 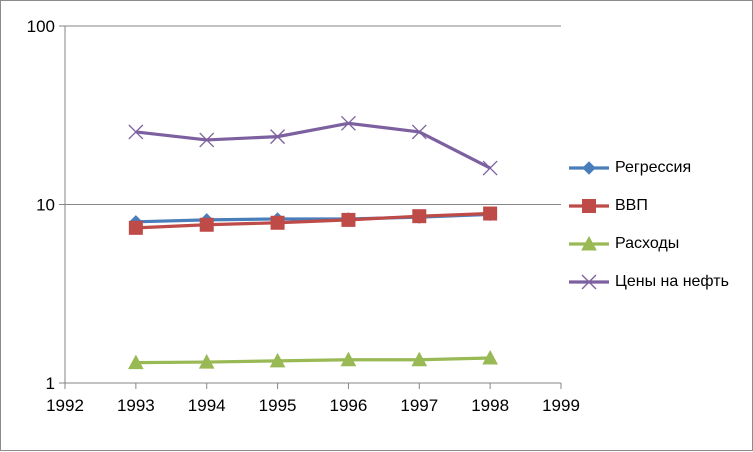 What do you see at coordinates (207, 405) in the screenshot?
I see `x-tick-label: 1994` at bounding box center [207, 405].